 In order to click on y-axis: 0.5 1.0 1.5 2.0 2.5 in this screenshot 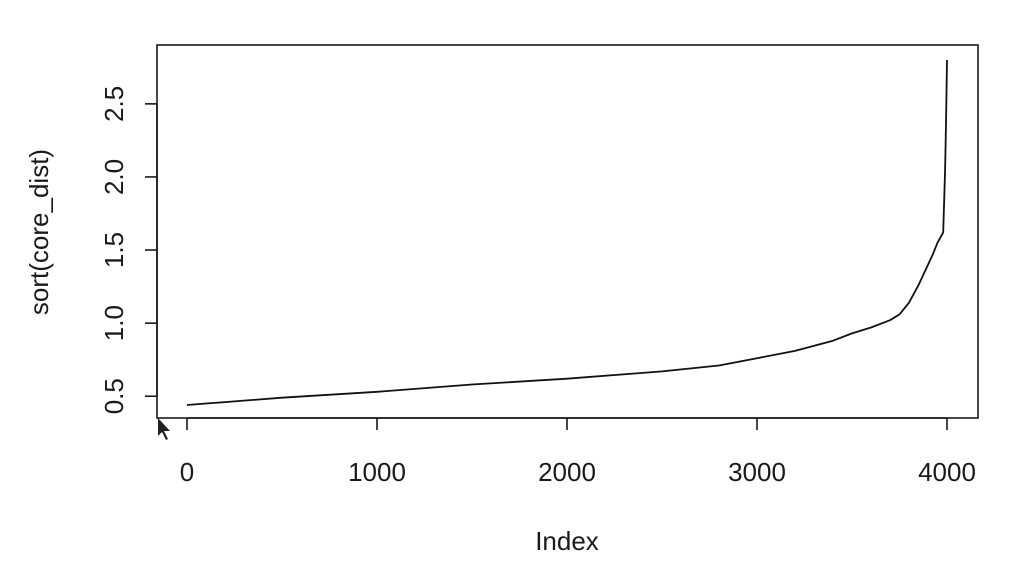, I will do `click(128, 250)`.